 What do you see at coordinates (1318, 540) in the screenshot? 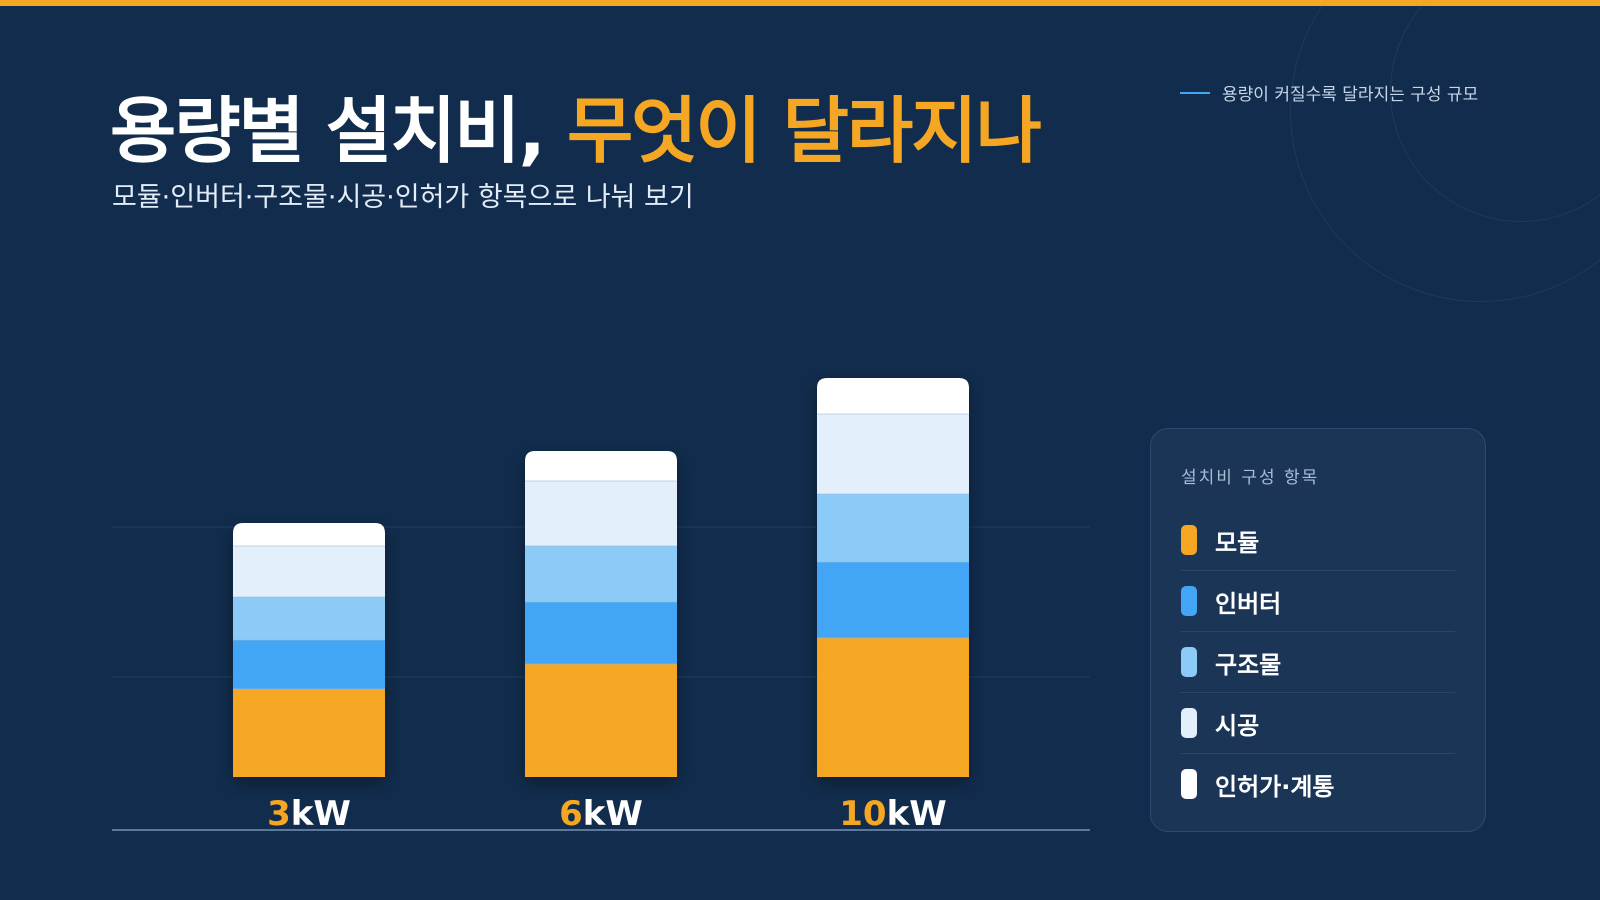
I see `legend-item-module: 모듈` at bounding box center [1318, 540].